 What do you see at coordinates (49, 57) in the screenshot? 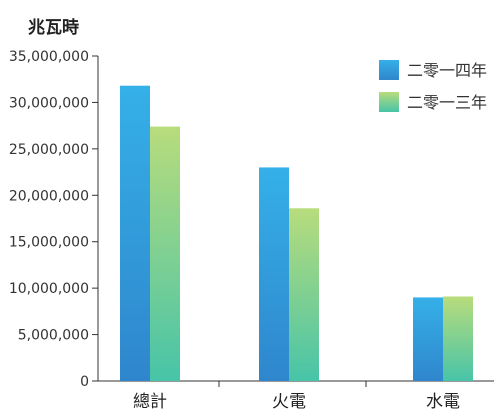
I see `y-tick-label: 35,000,000` at bounding box center [49, 57].